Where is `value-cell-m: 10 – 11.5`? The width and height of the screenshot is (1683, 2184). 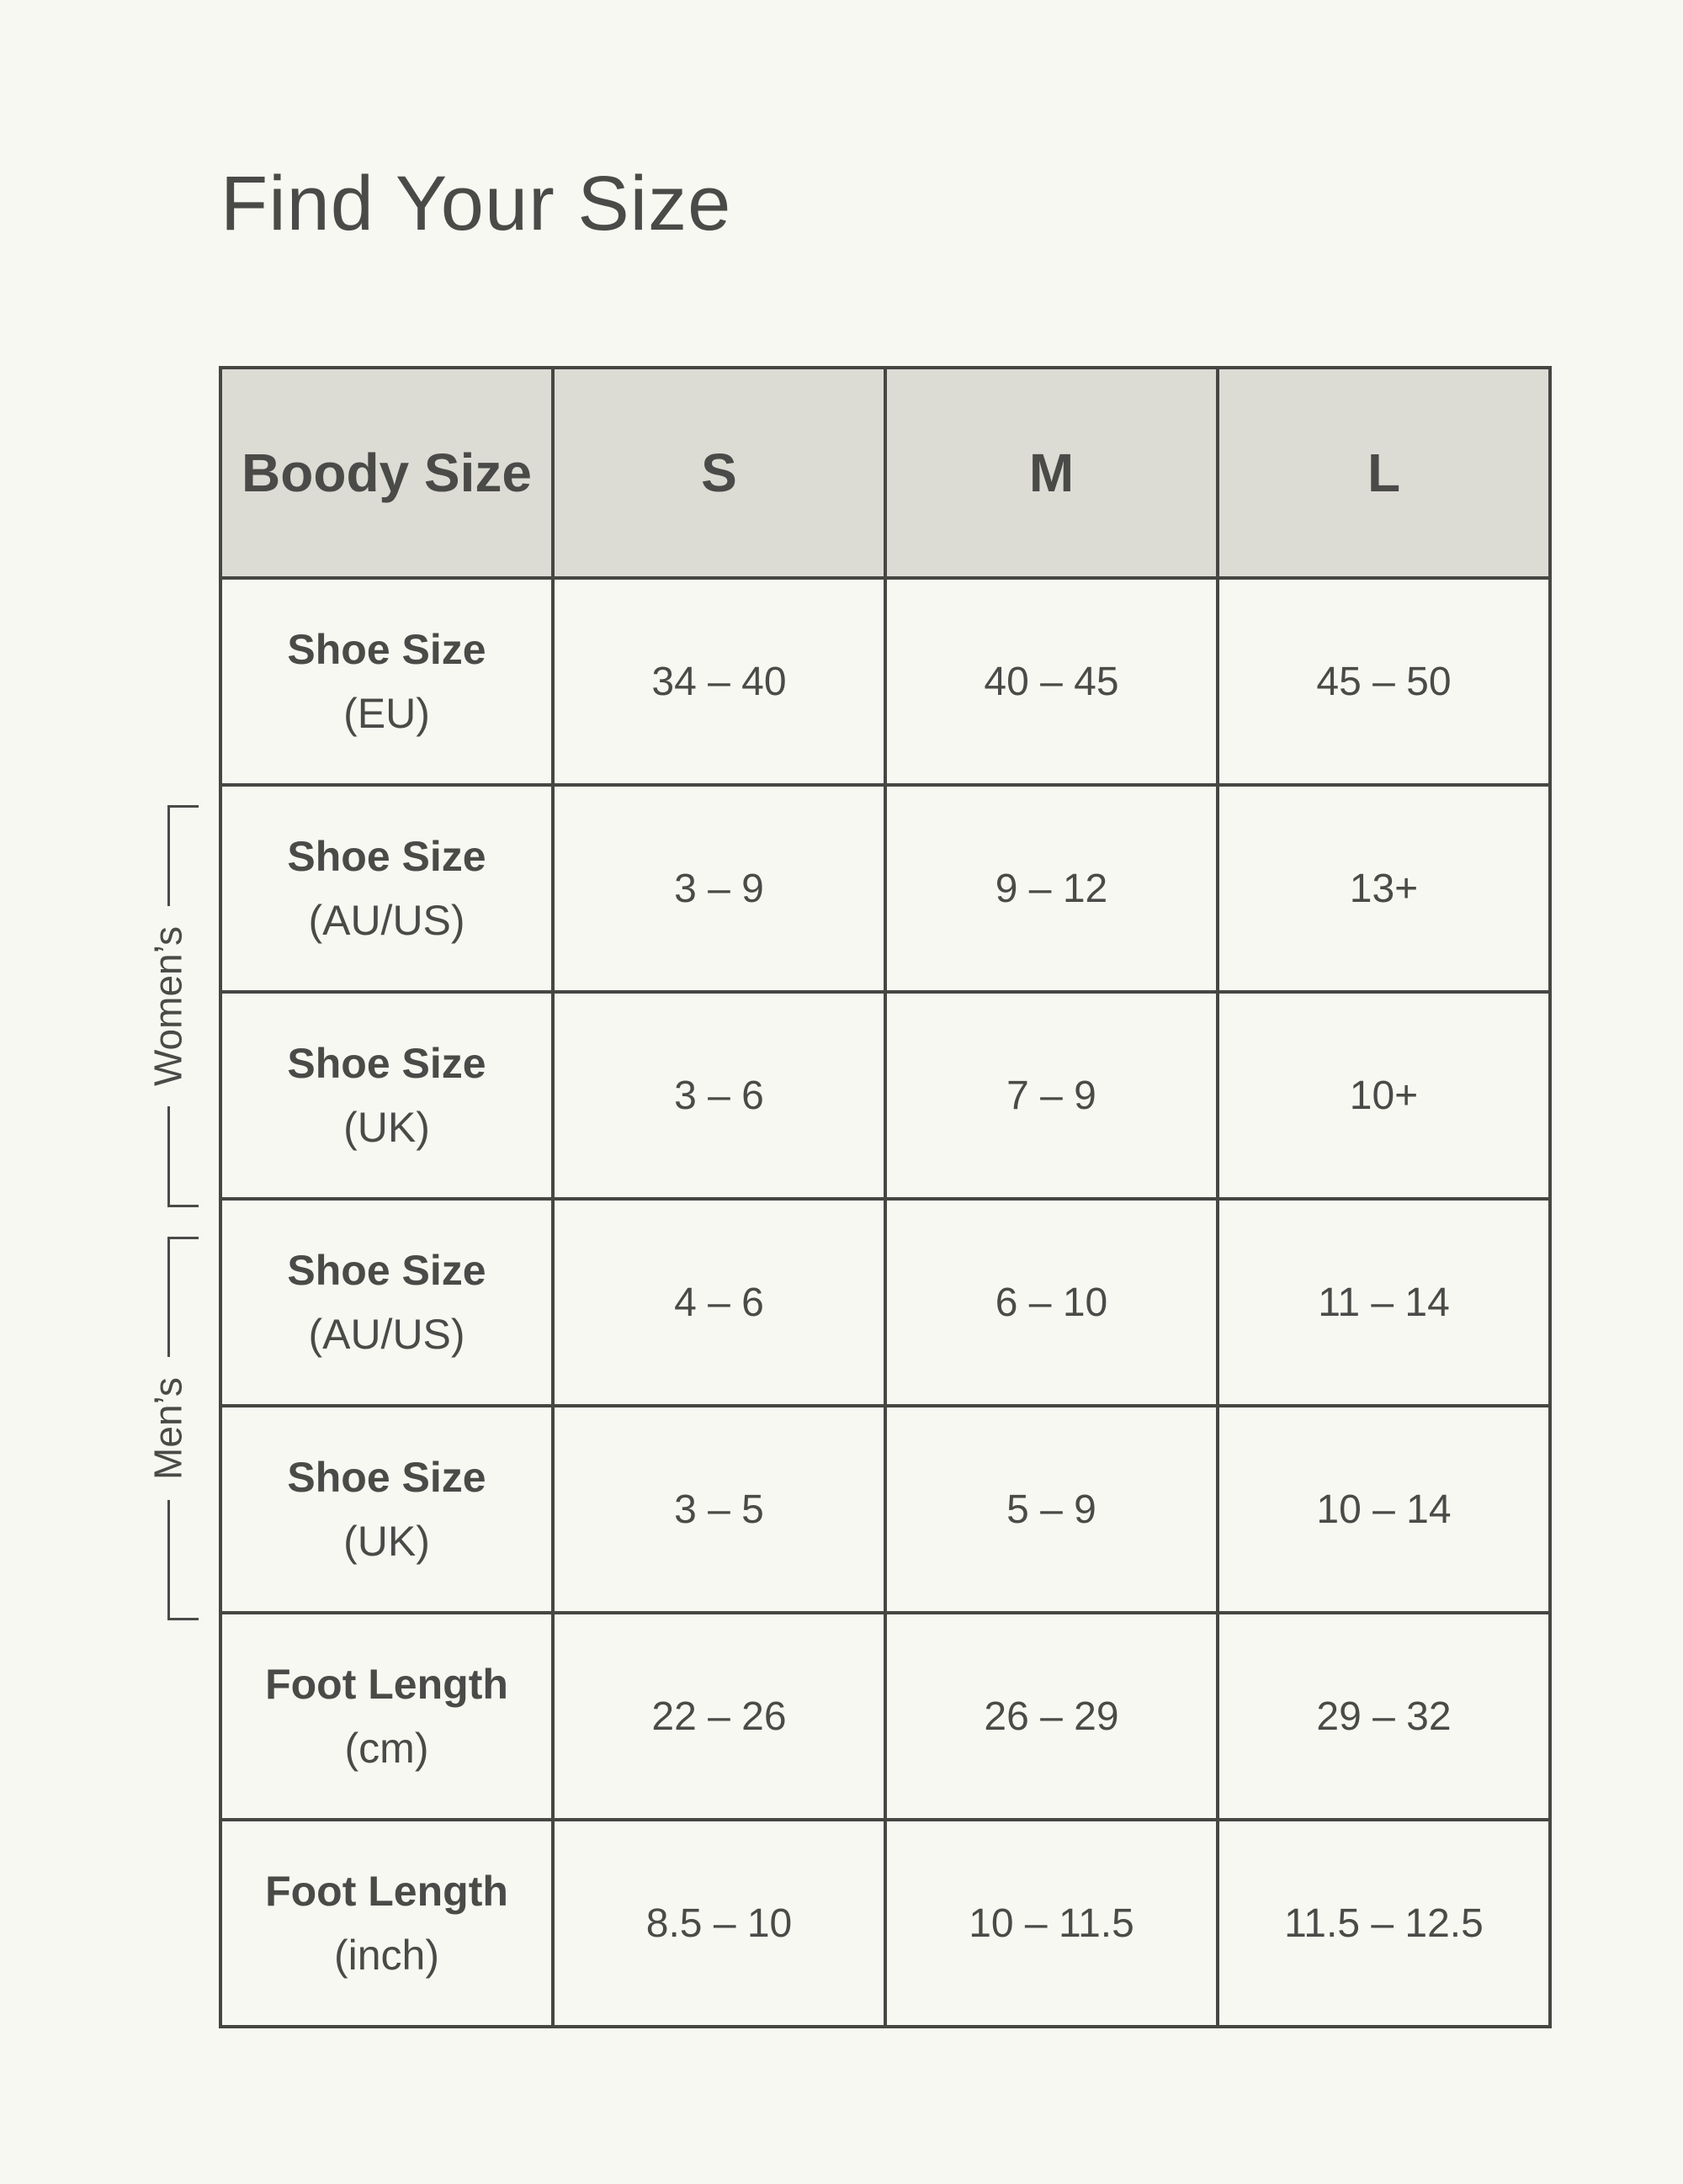 value-cell-m: 10 – 11.5 is located at coordinates (1051, 1923).